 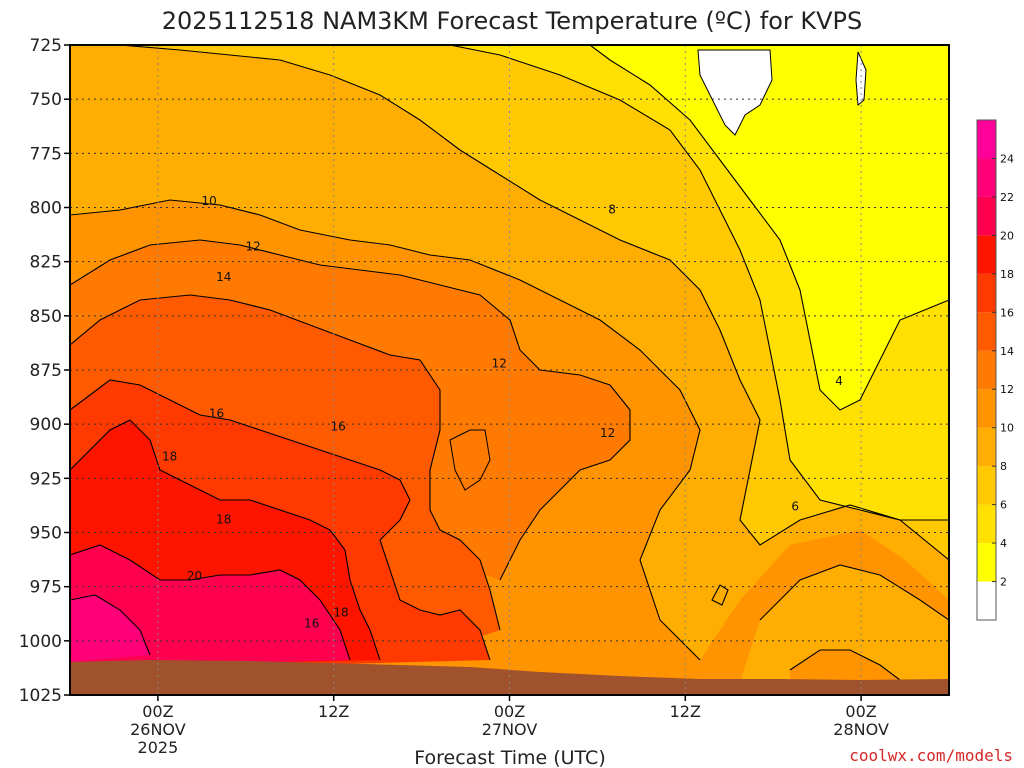 What do you see at coordinates (40, 696) in the screenshot?
I see `y-tick-label: 1025` at bounding box center [40, 696].